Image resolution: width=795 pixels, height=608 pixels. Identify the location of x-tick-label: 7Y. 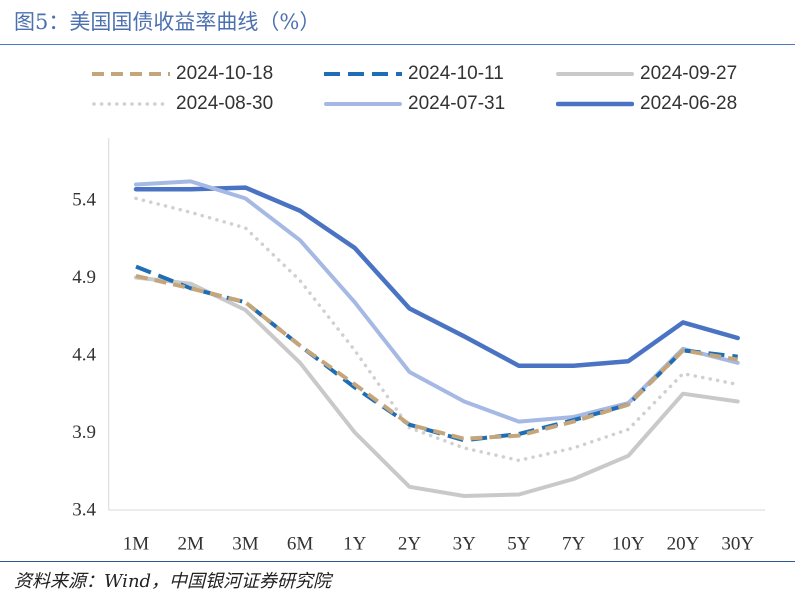
(574, 544).